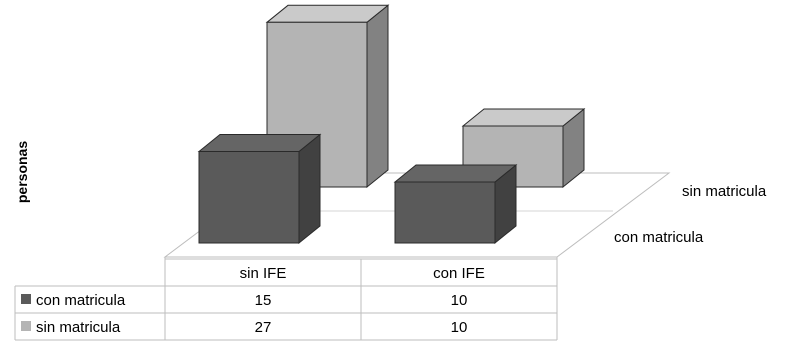  Describe the element at coordinates (78, 327) in the screenshot. I see `legend-entry: sin matricula` at that location.